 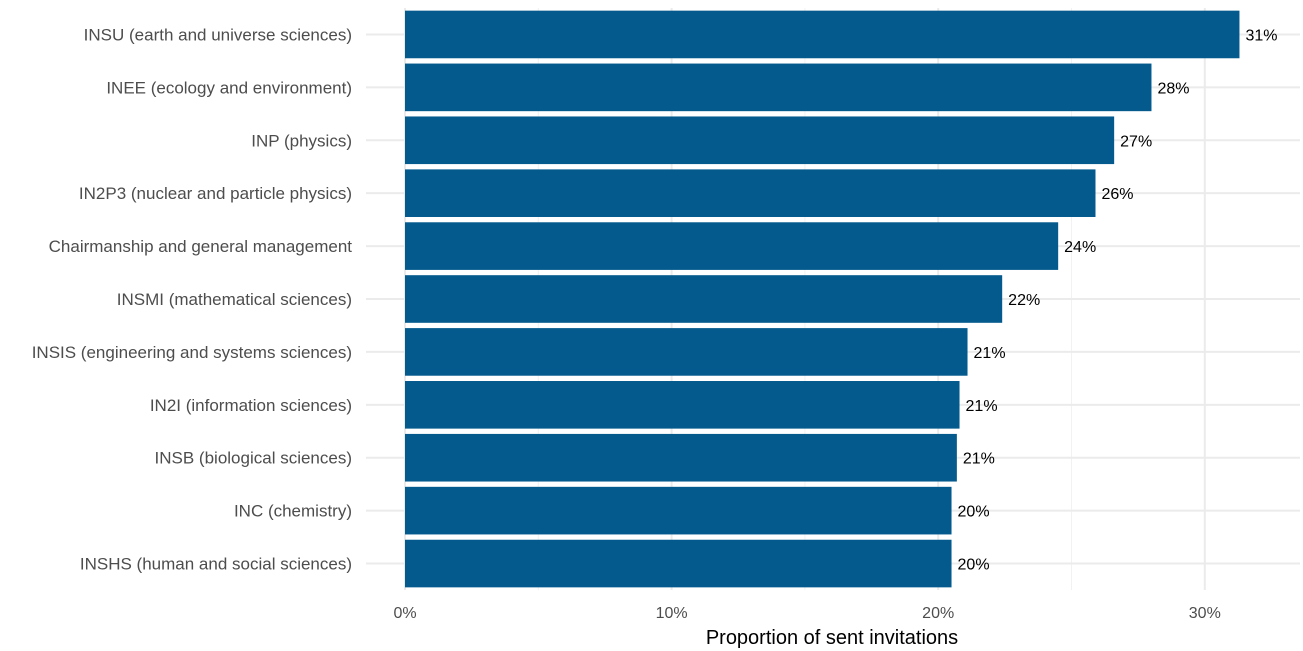 What do you see at coordinates (672, 613) in the screenshot?
I see `x-tick-label: 10%` at bounding box center [672, 613].